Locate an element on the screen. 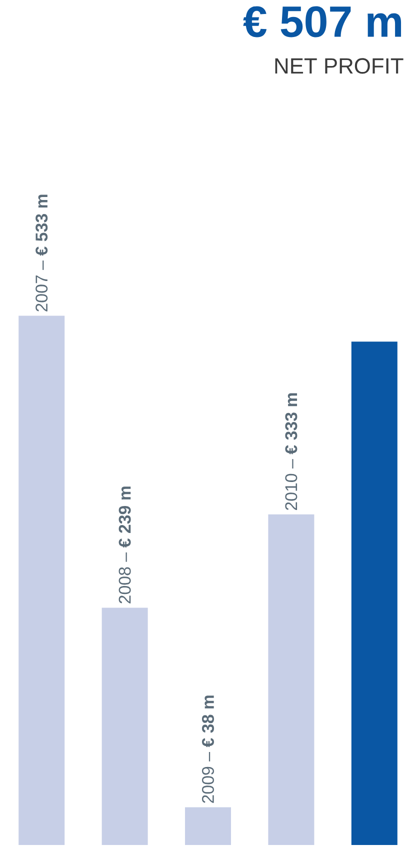 The image size is (416, 848). data-label: 2010 – € 333 m is located at coordinates (291, 451).